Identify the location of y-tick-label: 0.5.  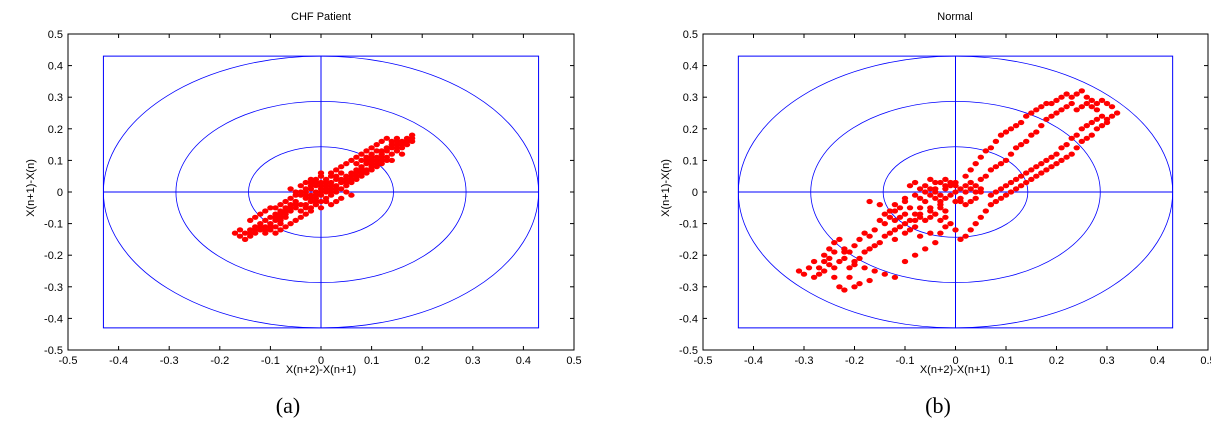
(55, 35).